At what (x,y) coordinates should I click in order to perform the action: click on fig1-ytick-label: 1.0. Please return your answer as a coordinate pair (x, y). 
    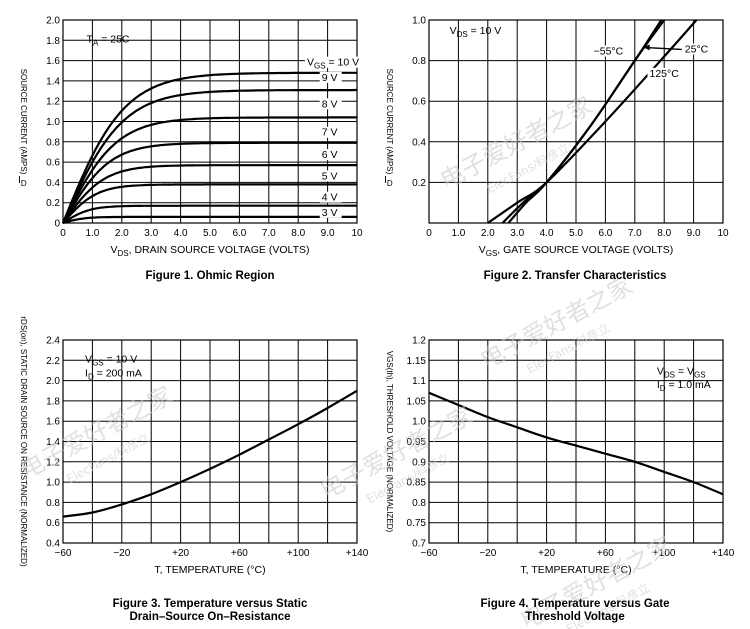
    Looking at the image, I should click on (53, 122).